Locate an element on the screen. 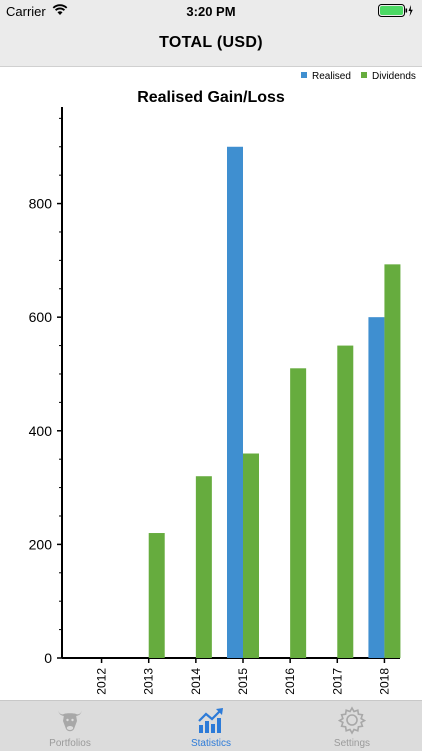 The width and height of the screenshot is (422, 751). y-tick-label: 800 is located at coordinates (41, 204).